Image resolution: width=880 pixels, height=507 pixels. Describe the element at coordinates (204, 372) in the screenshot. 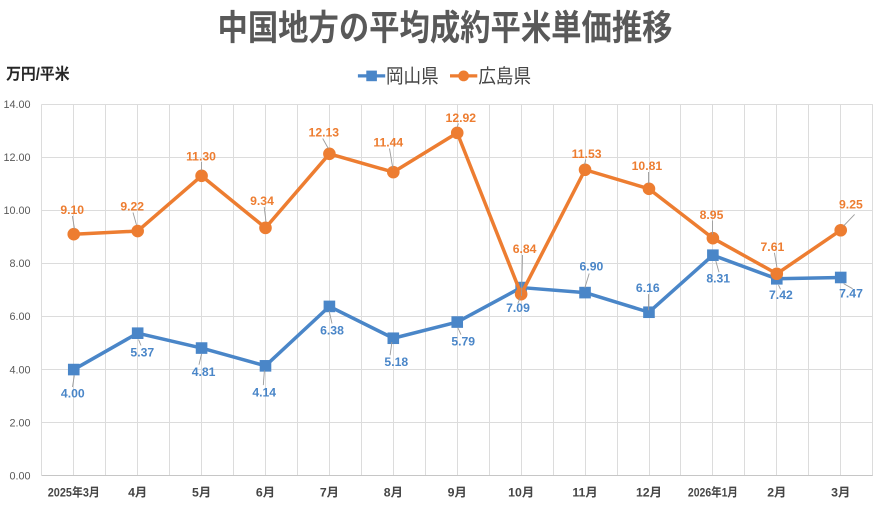

I see `svg-text: 4.81` at that location.